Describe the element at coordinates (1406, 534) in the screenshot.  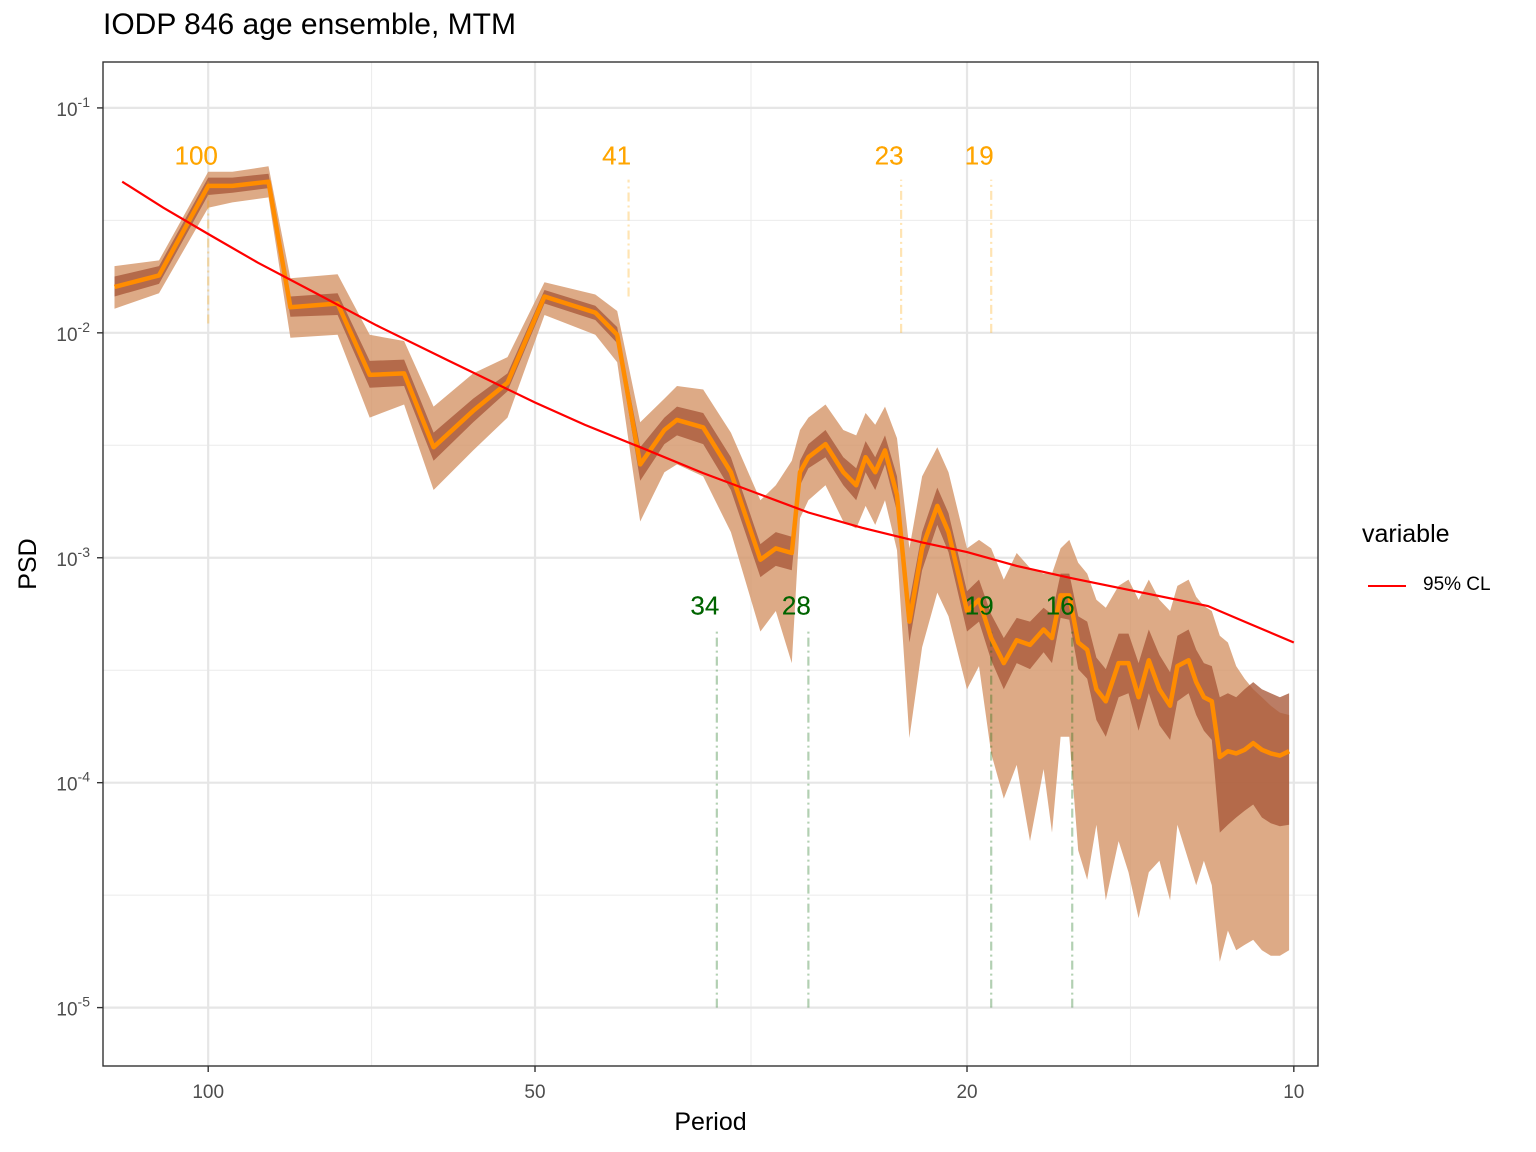
I see `legend-title: variable` at that location.